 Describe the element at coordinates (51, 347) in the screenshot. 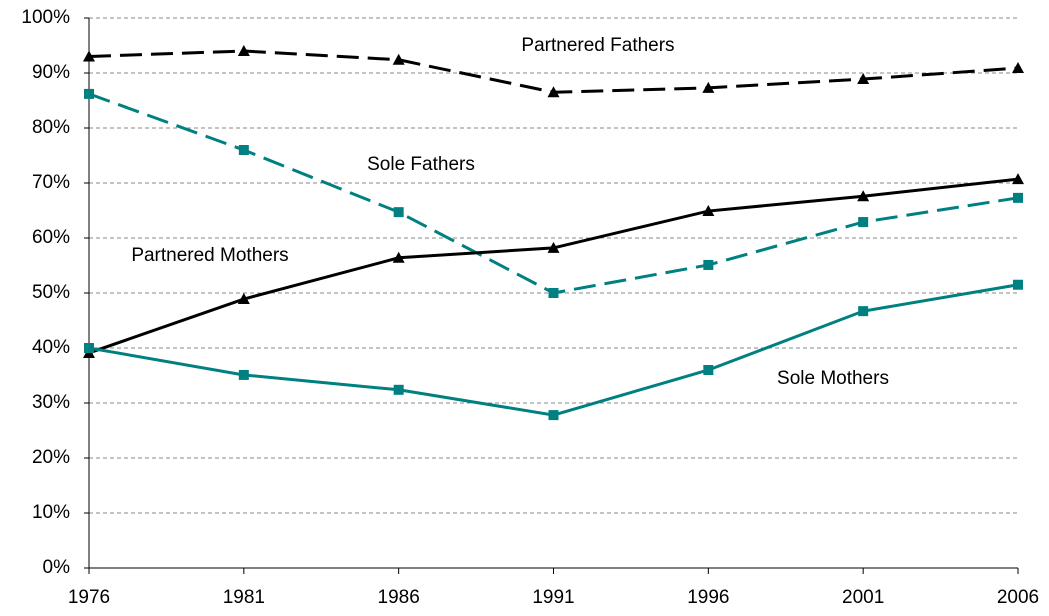

I see `y-tick-label: 40%` at that location.